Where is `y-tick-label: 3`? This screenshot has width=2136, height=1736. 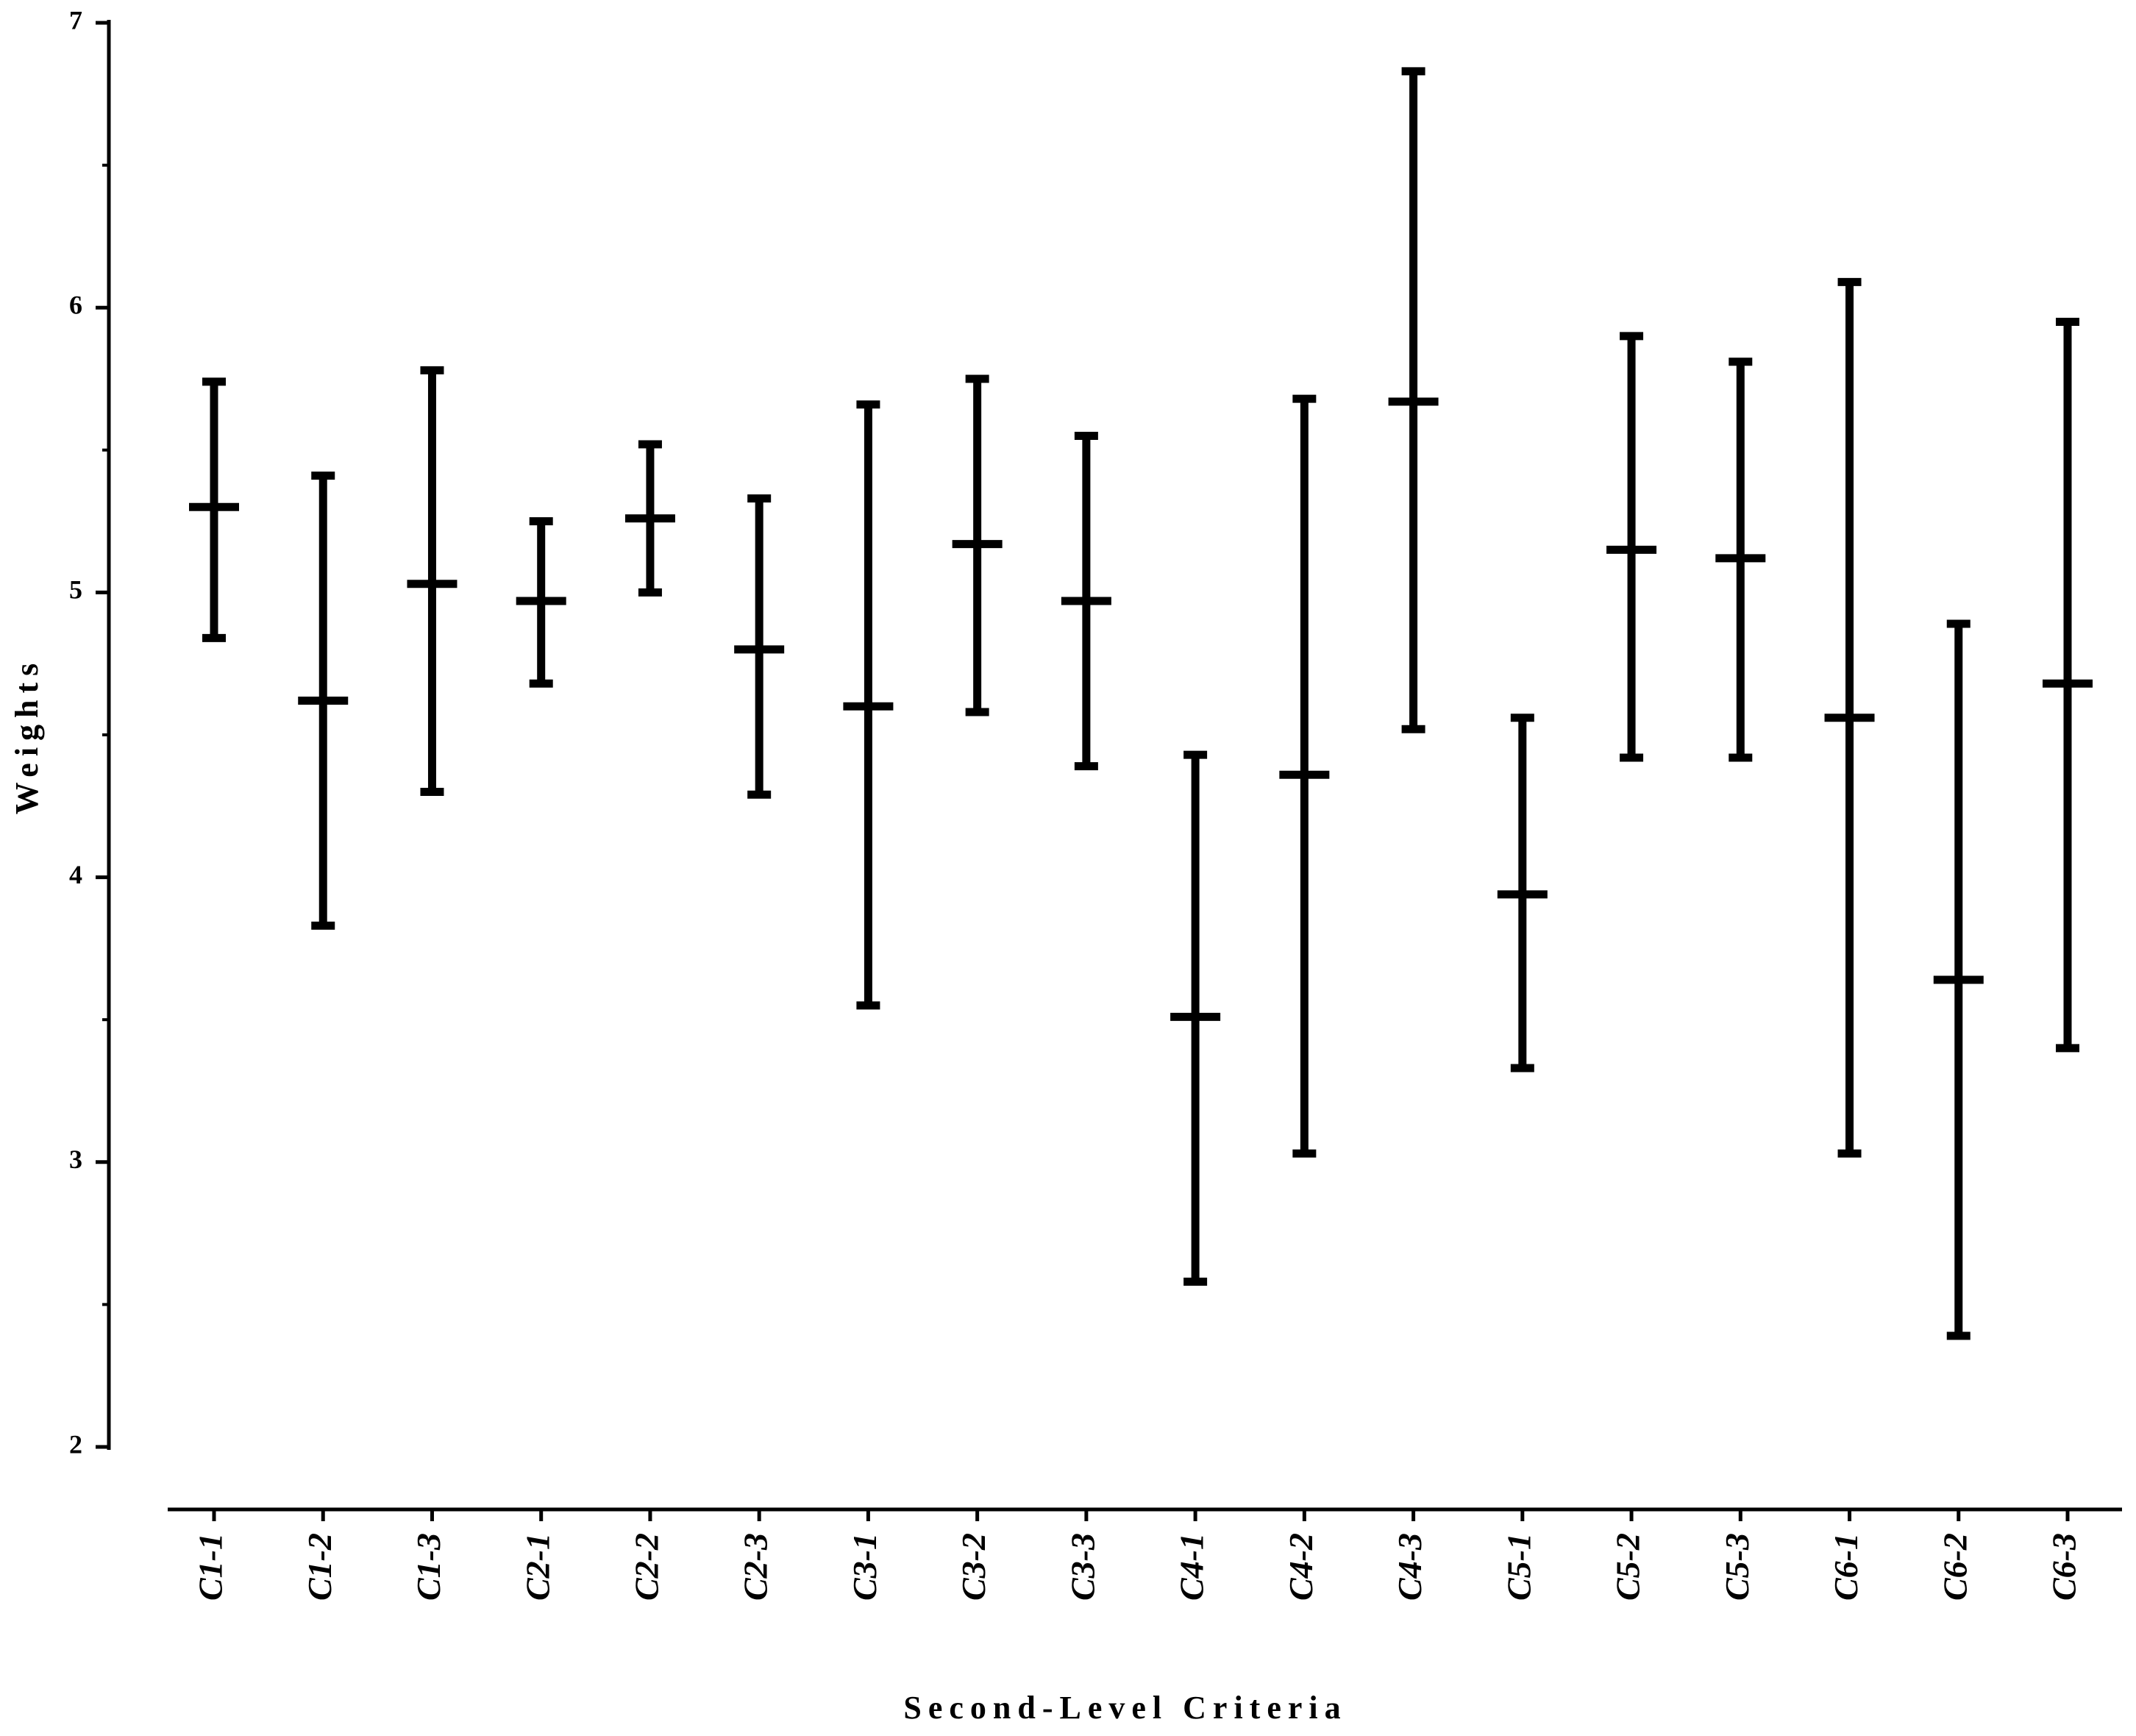 y-tick-label: 3 is located at coordinates (75, 1159).